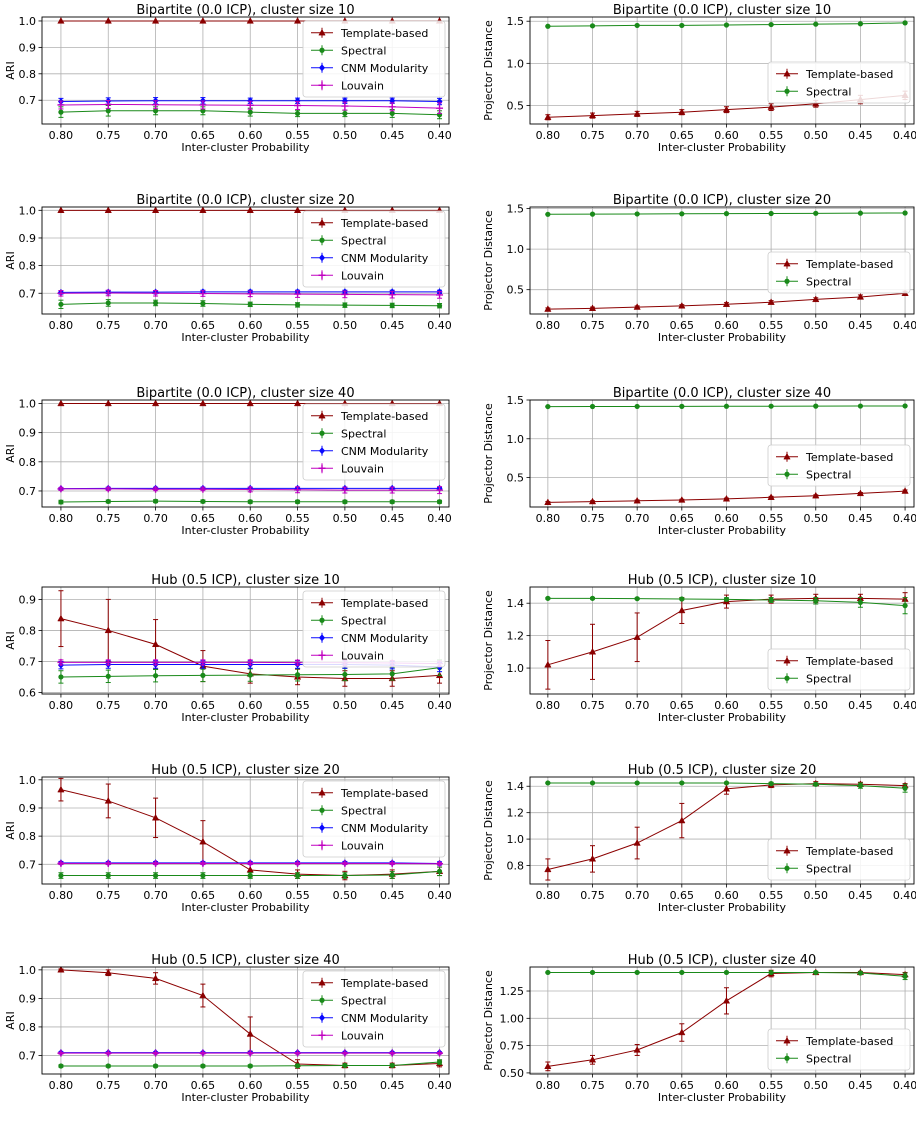 The height and width of the screenshot is (1135, 916). I want to click on legend-label: Louvain, so click(362, 655).